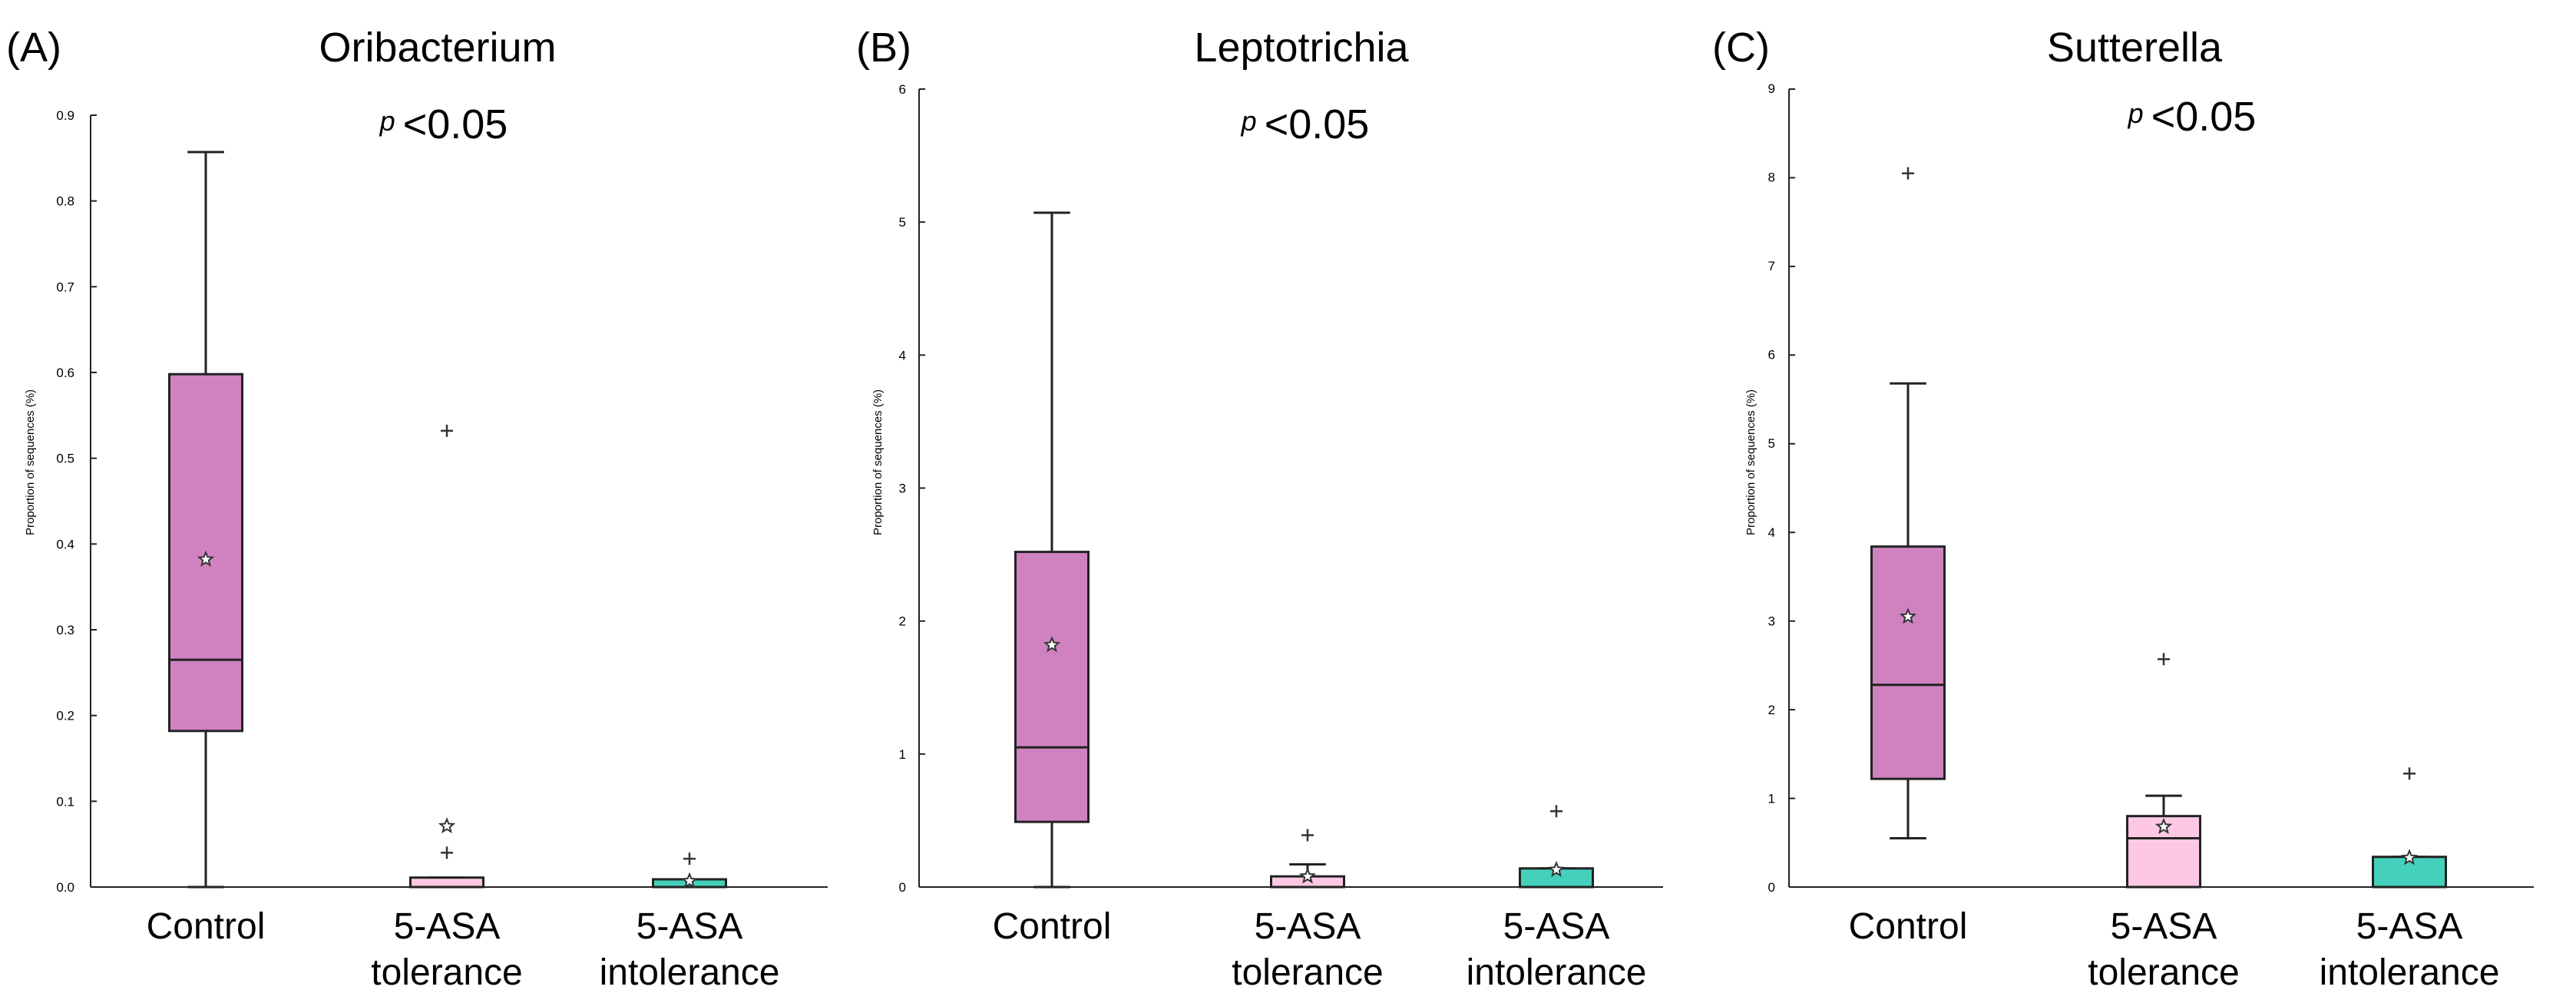 This screenshot has width=2576, height=1003. Describe the element at coordinates (1741, 48) in the screenshot. I see `panel-c-label: (C)` at that location.